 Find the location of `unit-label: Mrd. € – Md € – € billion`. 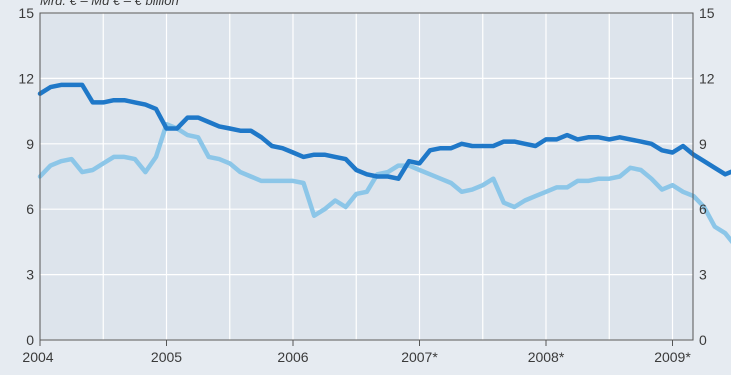

unit-label: Mrd. € – Md € – € billion is located at coordinates (109, 4).